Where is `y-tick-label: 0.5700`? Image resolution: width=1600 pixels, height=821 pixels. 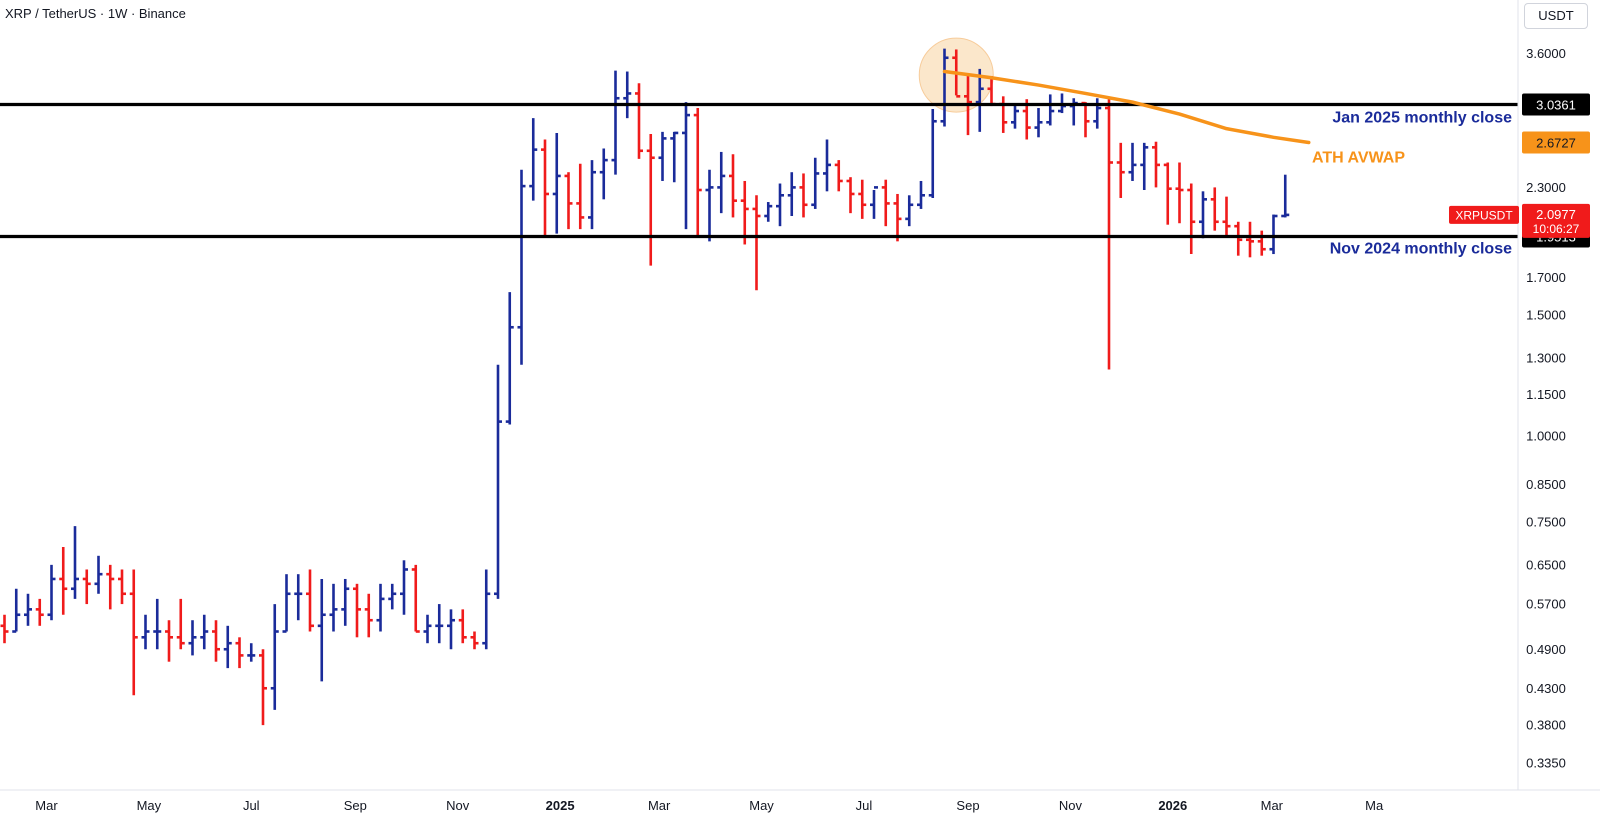 y-tick-label: 0.5700 is located at coordinates (1546, 604).